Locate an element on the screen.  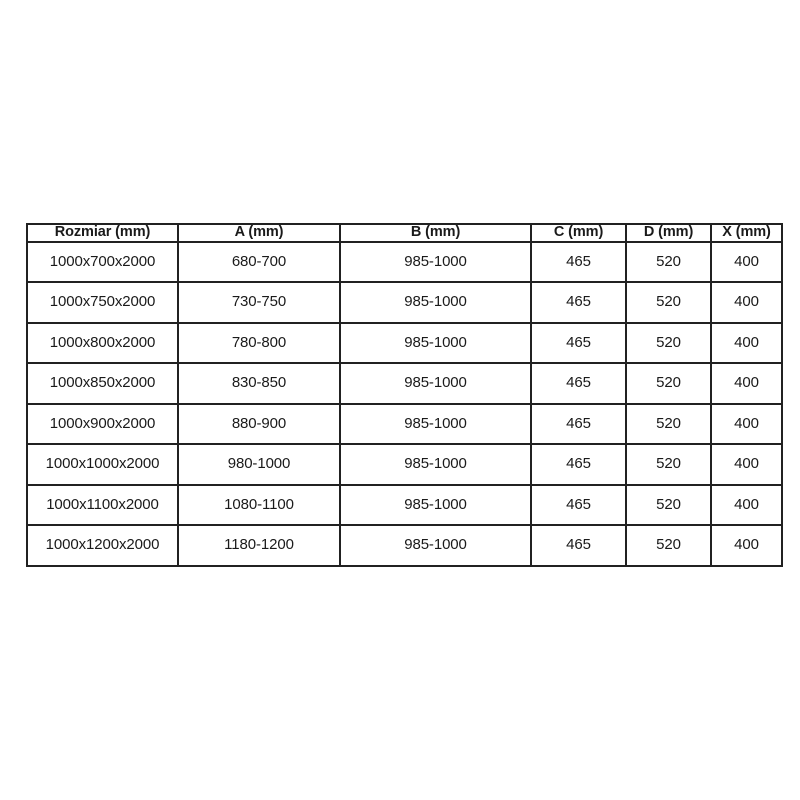
cell-size: 1000x750x2000 is located at coordinates (102, 302).